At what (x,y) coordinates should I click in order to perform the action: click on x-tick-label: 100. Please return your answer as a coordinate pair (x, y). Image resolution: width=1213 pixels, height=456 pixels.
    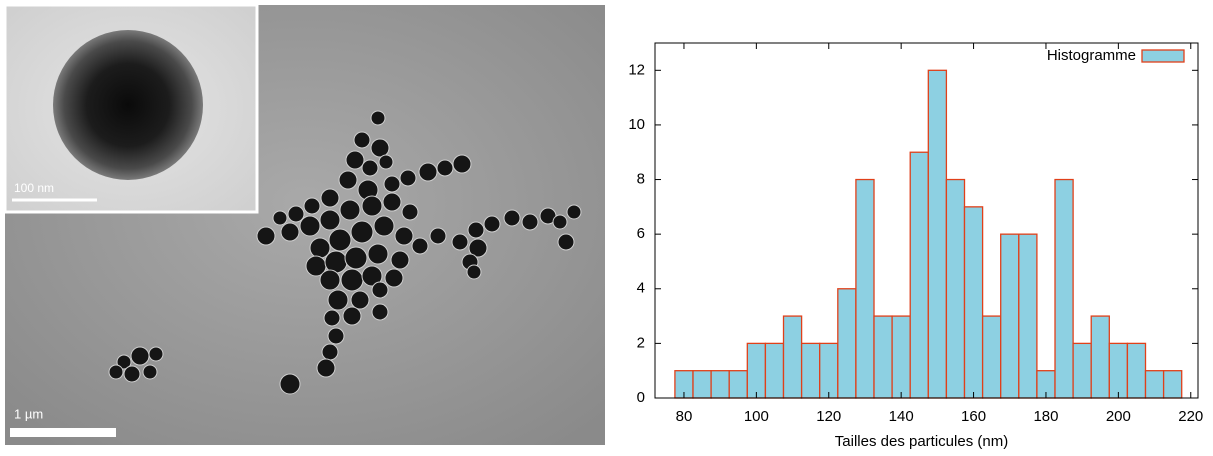
    Looking at the image, I should click on (756, 416).